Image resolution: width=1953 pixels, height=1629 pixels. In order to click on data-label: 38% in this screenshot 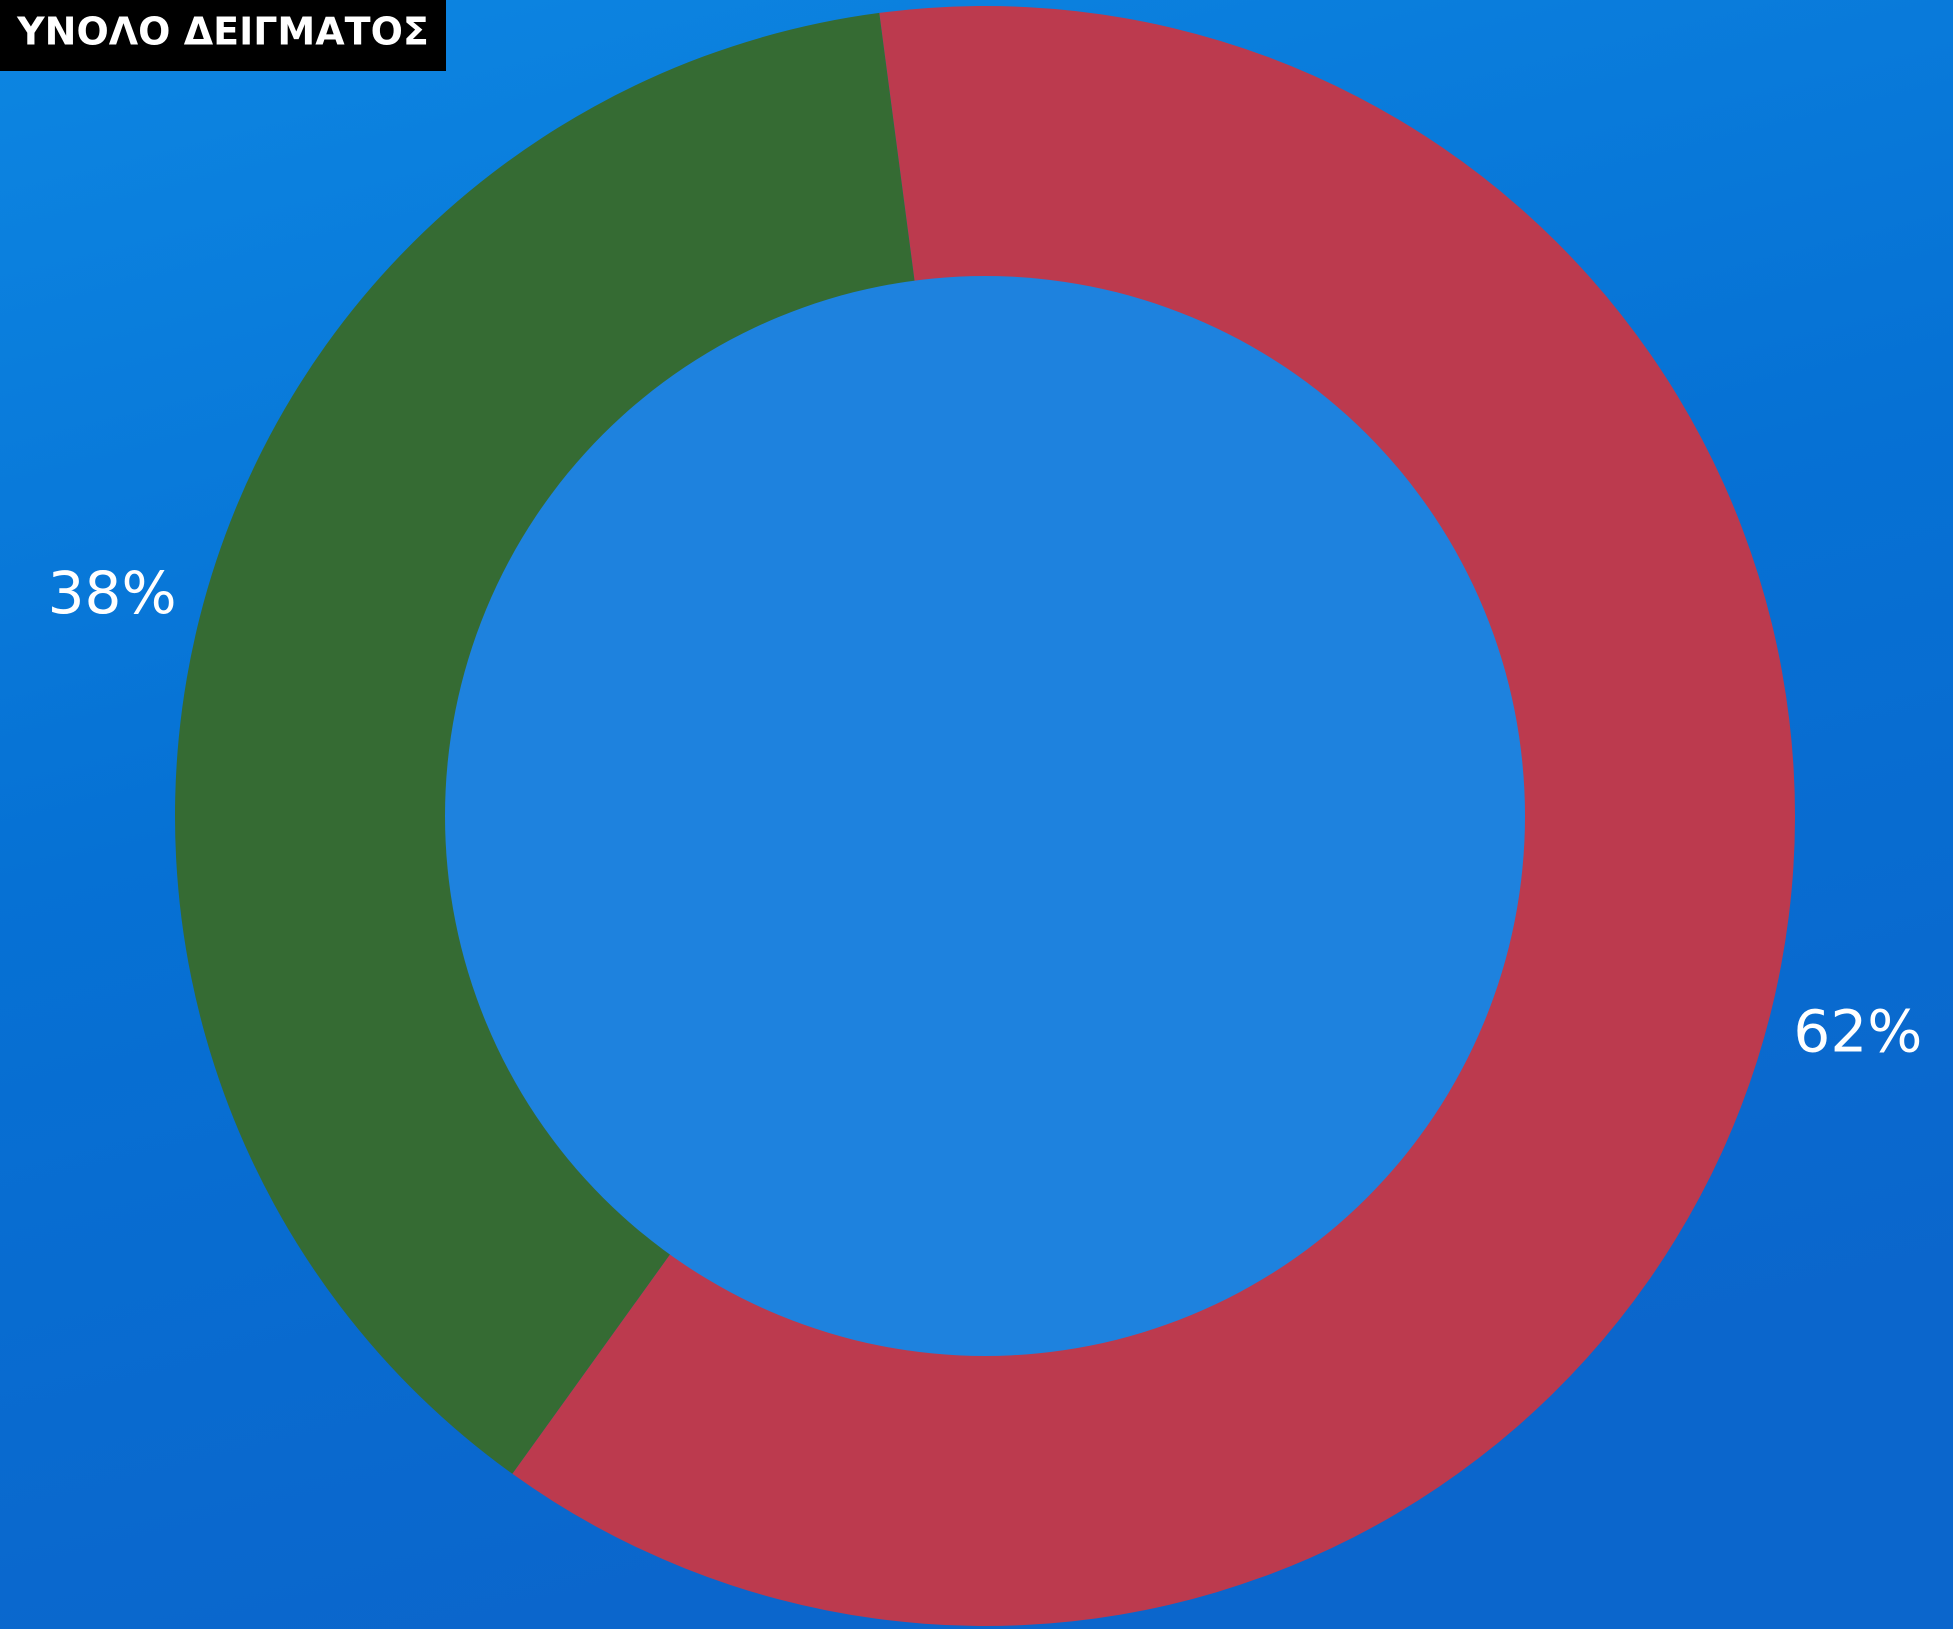, I will do `click(112, 593)`.